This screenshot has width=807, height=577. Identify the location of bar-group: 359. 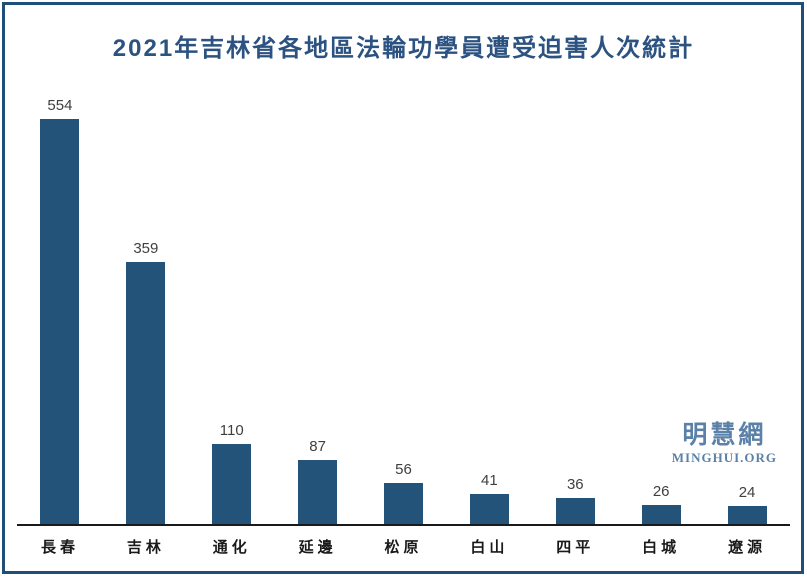
(146, 382).